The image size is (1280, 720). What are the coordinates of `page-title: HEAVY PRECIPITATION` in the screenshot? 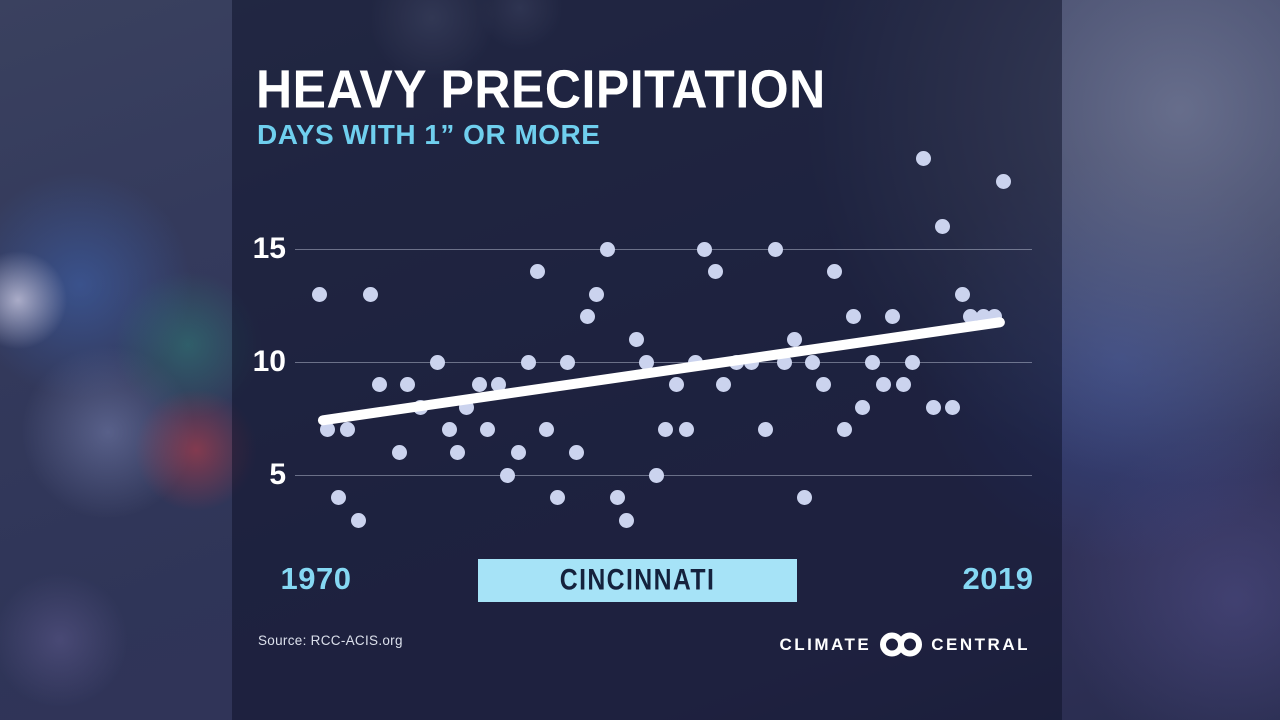 It's located at (541, 89).